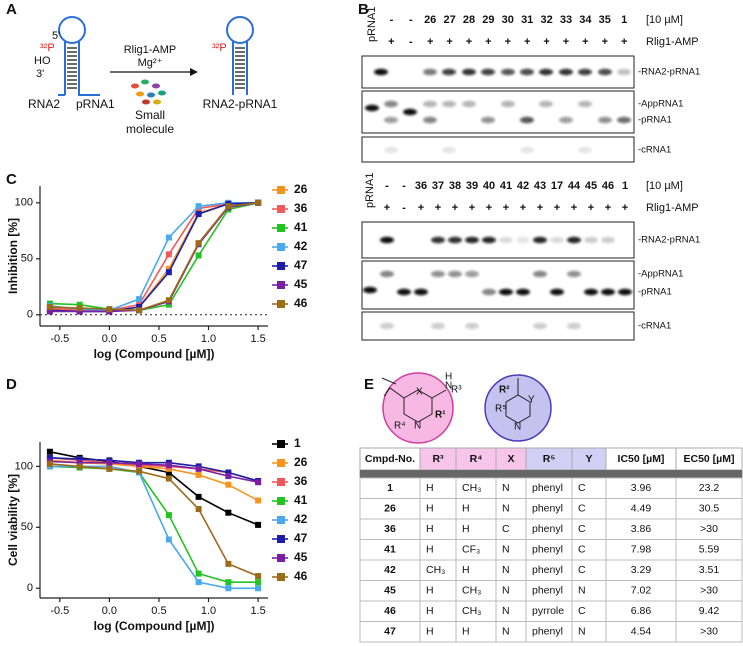 The width and height of the screenshot is (743, 646). What do you see at coordinates (24, 466) in the screenshot?
I see `y-tick-label: 100` at bounding box center [24, 466].